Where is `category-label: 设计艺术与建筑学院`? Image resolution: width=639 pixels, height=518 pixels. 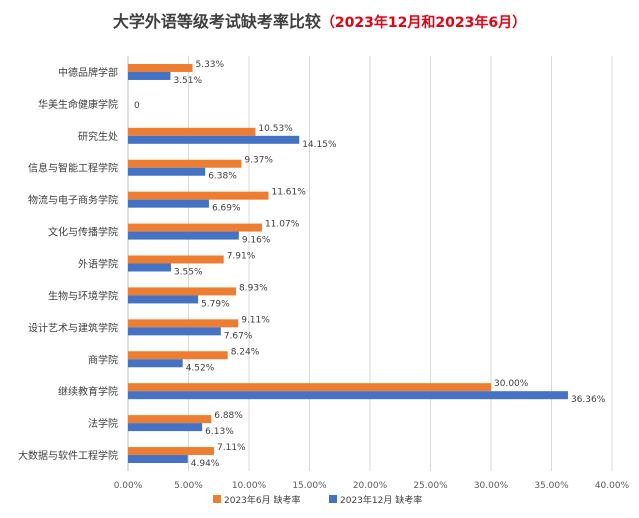 category-label: 设计艺术与建筑学院 is located at coordinates (73, 327).